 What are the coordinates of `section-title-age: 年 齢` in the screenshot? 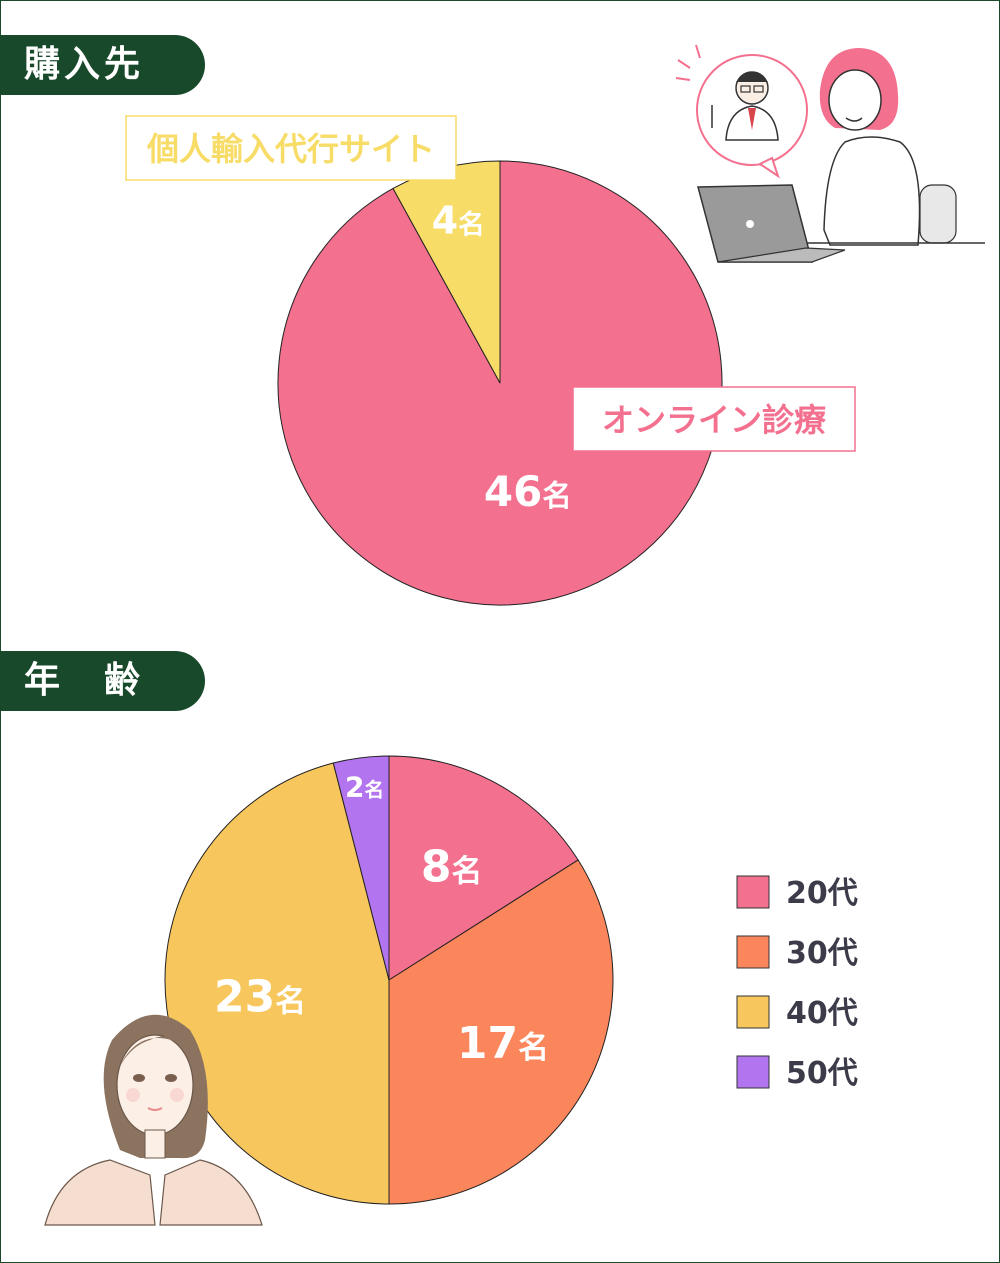 It's located at (102, 681).